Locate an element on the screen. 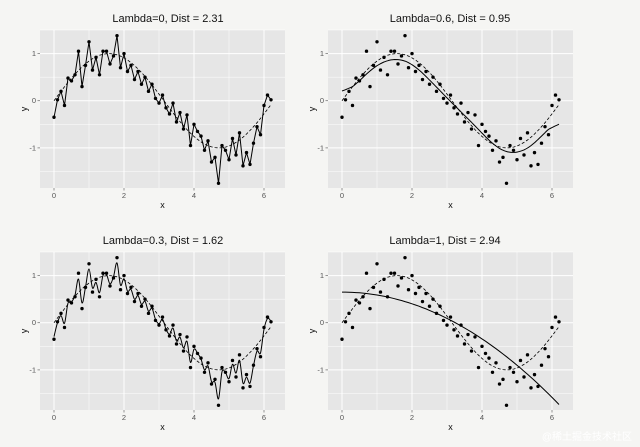 The width and height of the screenshot is (640, 447). panel-4-fit-curve is located at coordinates (451, 348).